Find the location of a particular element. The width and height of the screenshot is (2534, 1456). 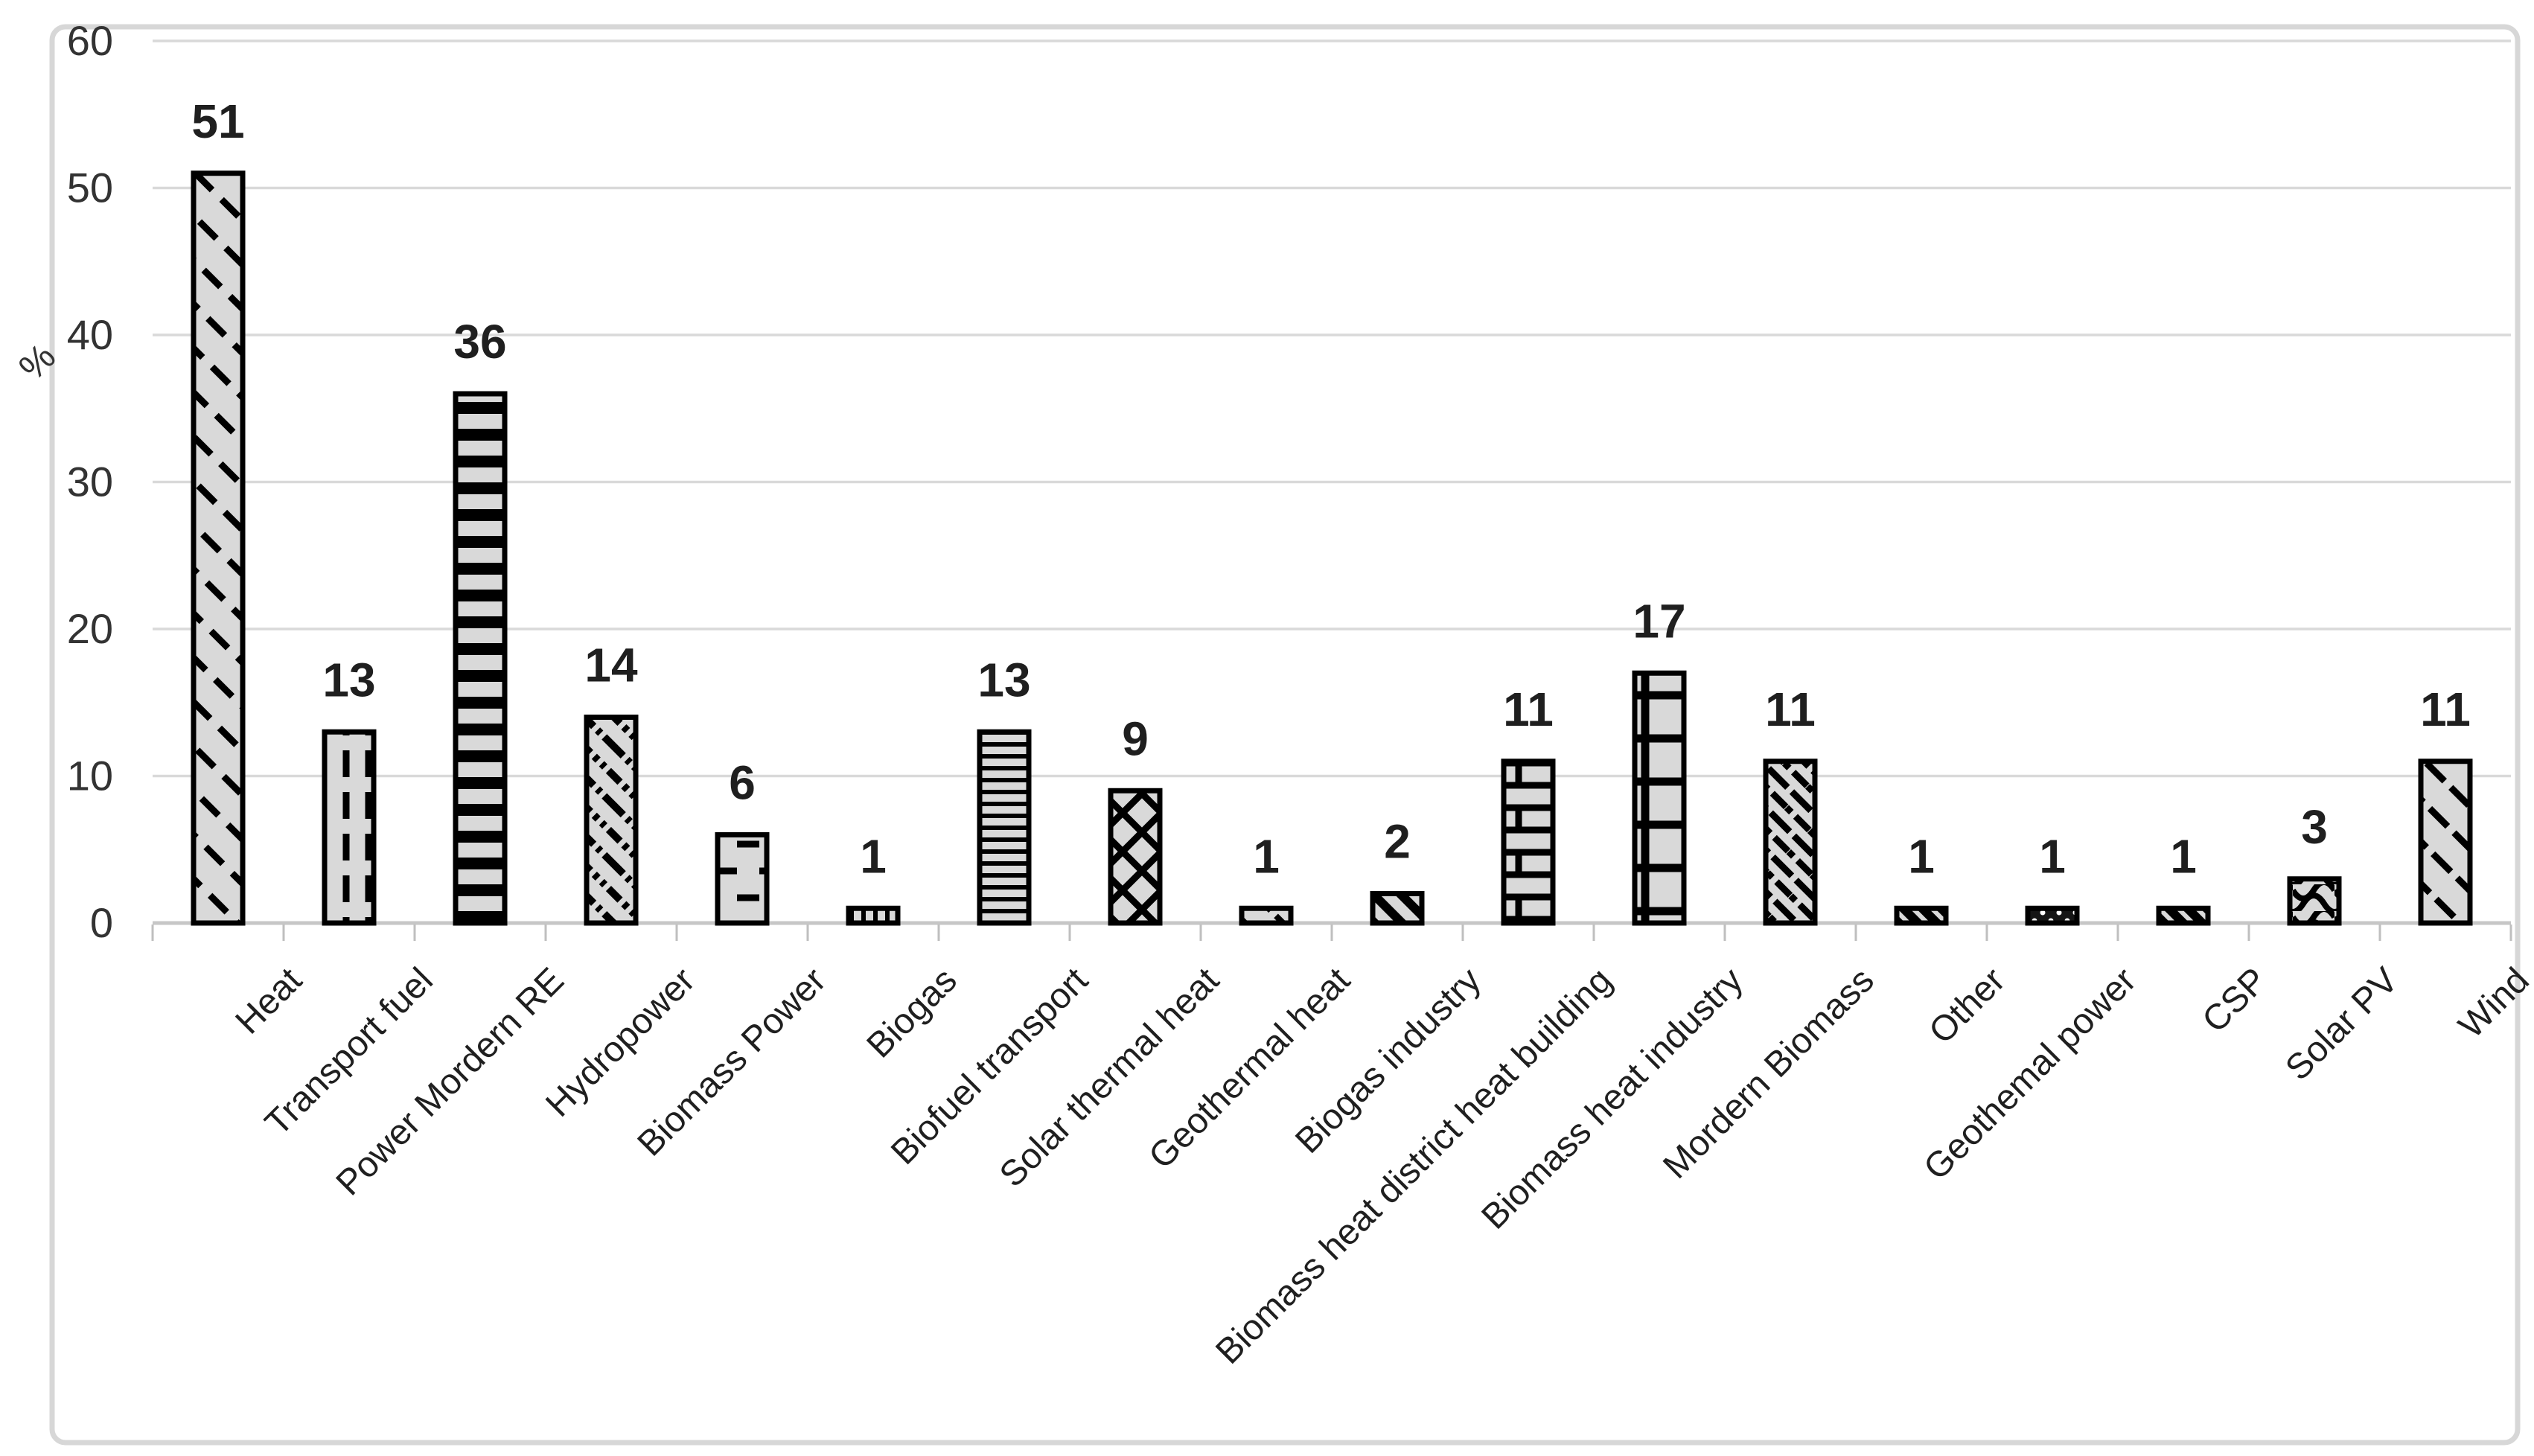

value-label-transport-fuel: 13 is located at coordinates (348, 679).